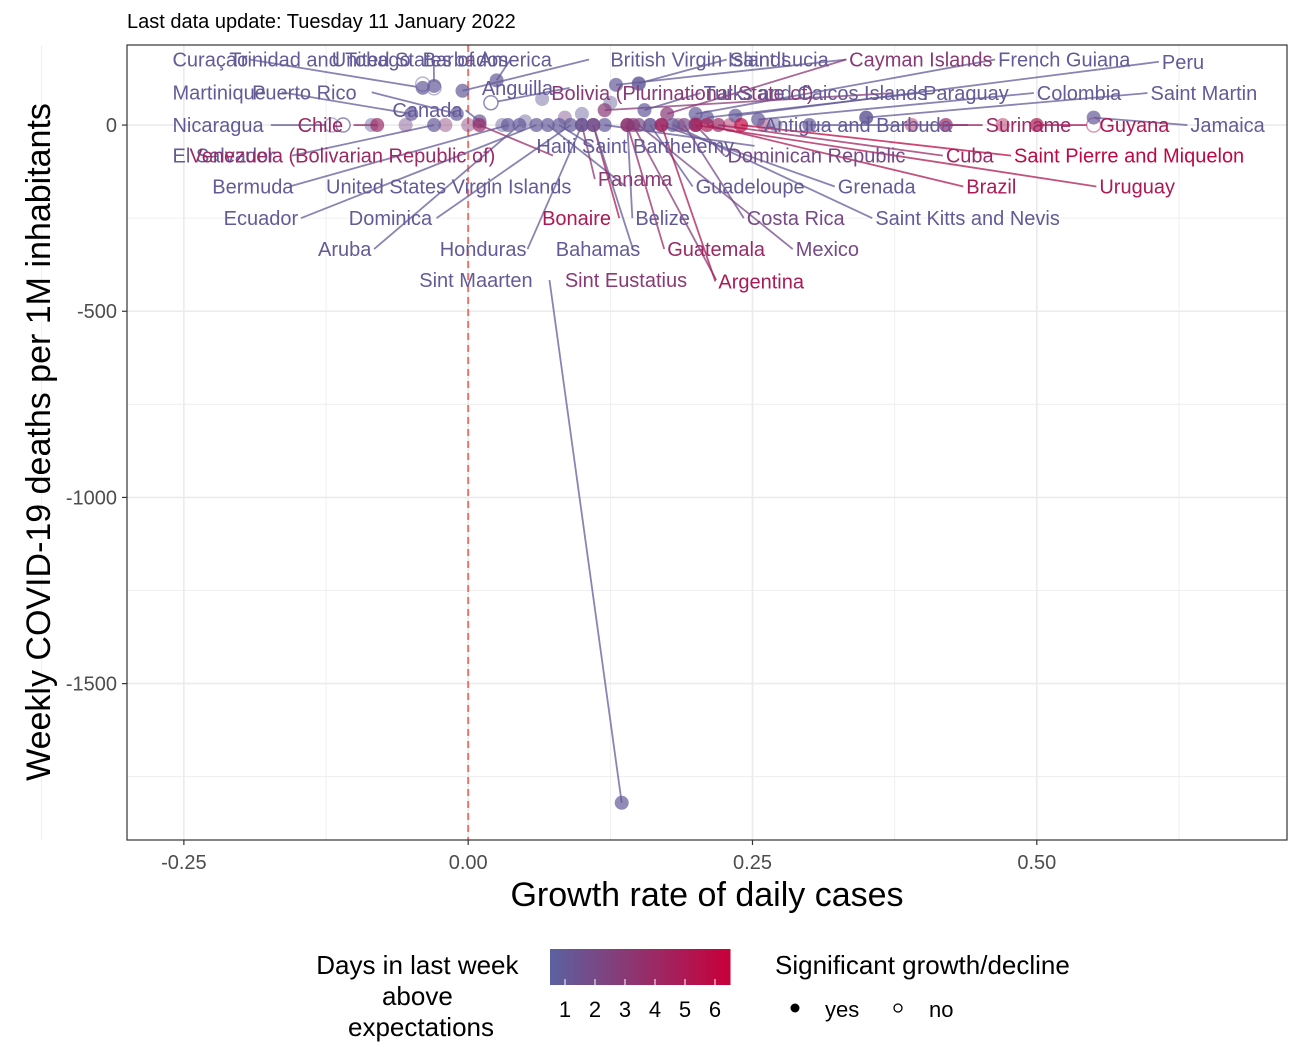 The image size is (1299, 1062). What do you see at coordinates (483, 250) in the screenshot?
I see `country-label: Honduras` at bounding box center [483, 250].